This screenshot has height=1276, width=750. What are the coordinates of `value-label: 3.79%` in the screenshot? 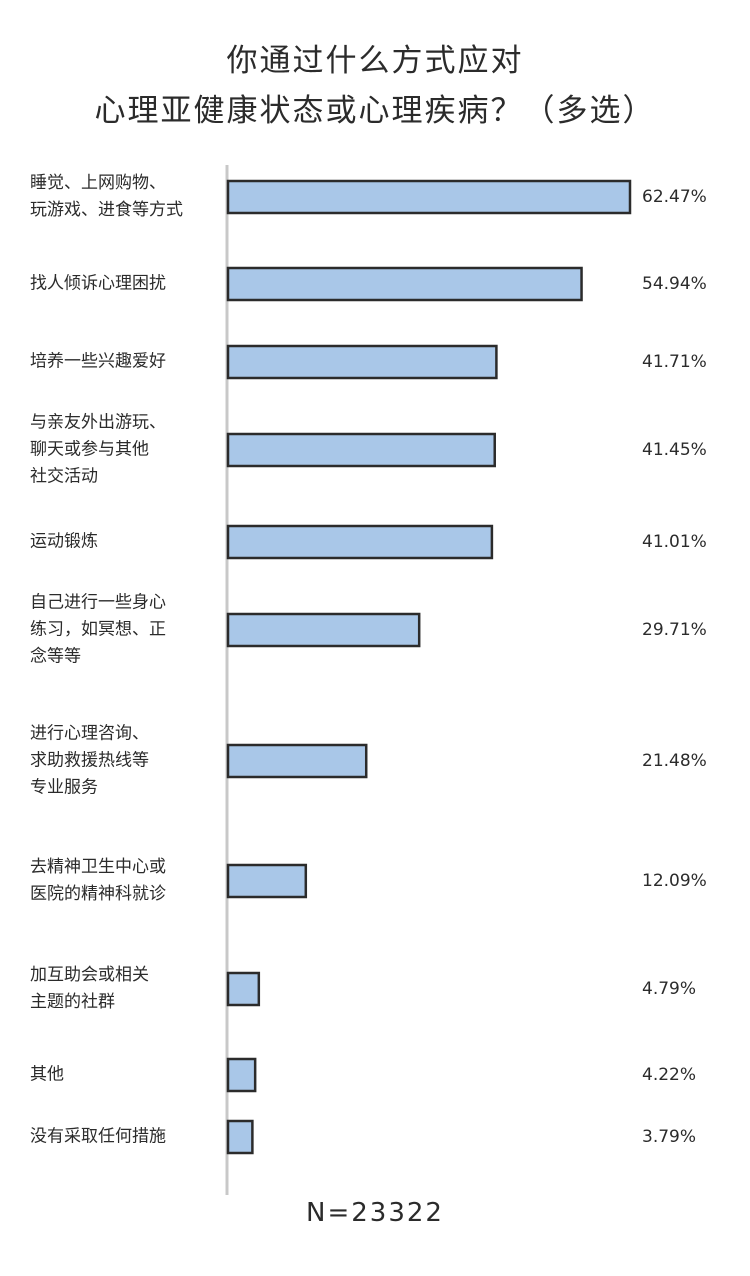 It's located at (669, 1137).